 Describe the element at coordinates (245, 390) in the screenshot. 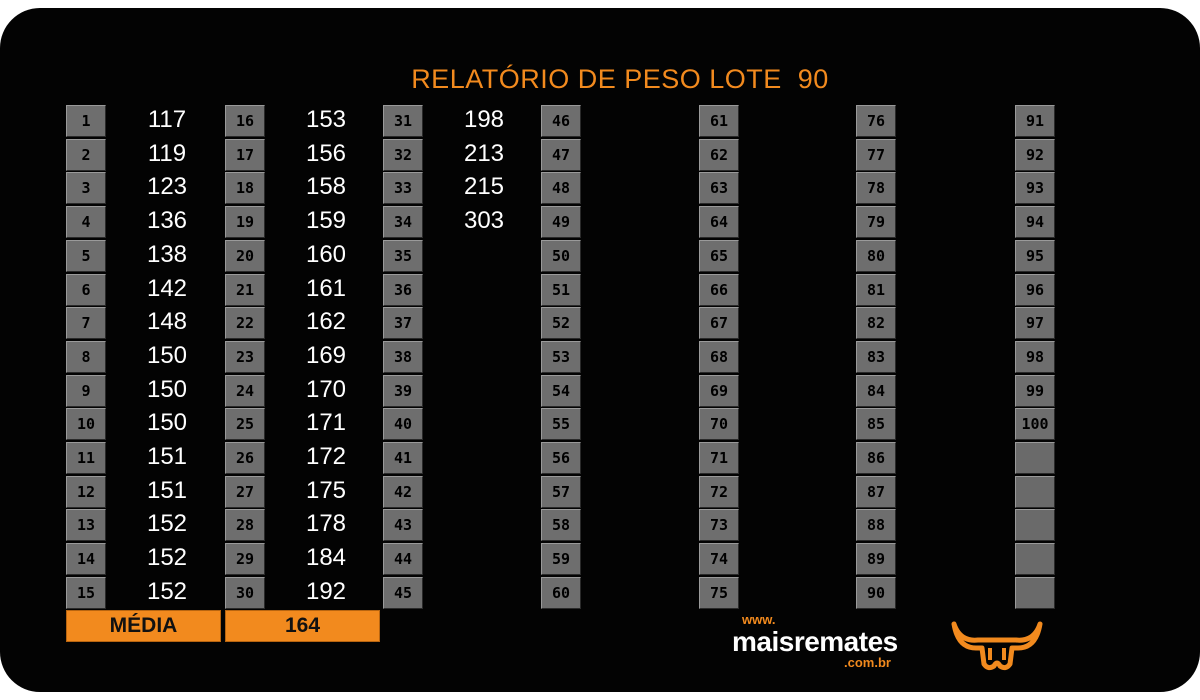

I see `animal-number-cell: 24` at that location.